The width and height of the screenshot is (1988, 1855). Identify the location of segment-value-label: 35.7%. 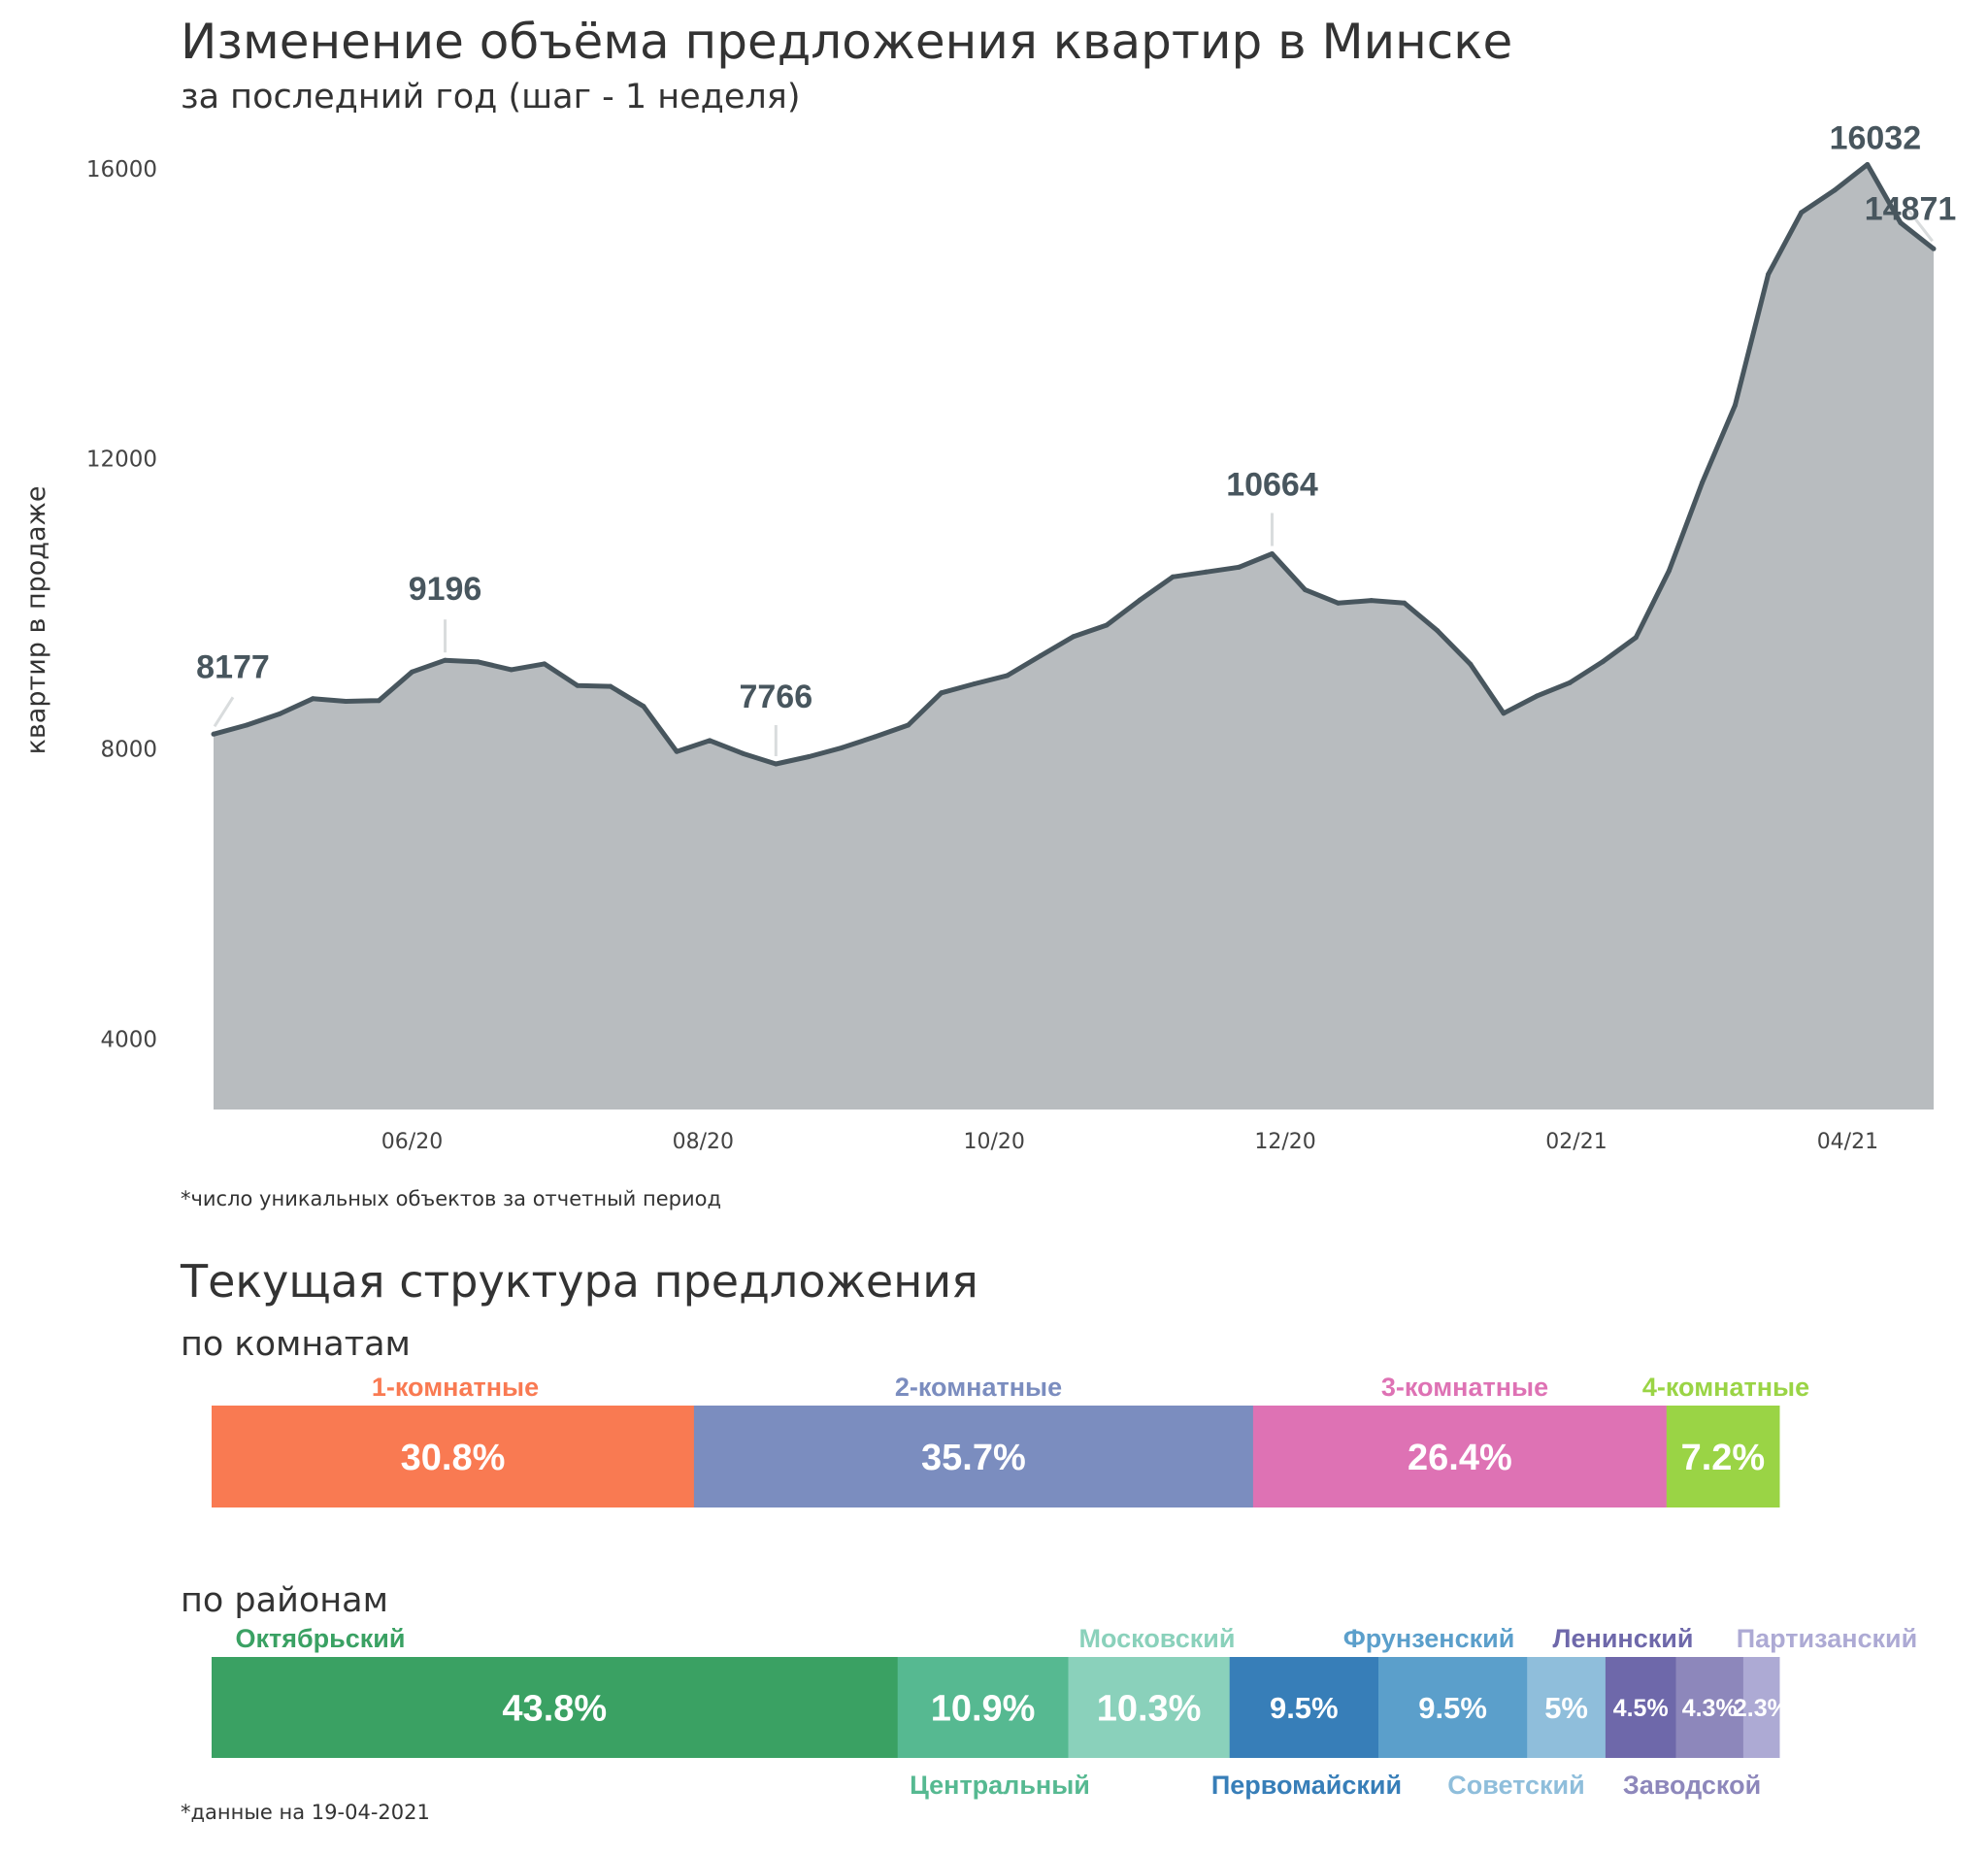
(974, 1458).